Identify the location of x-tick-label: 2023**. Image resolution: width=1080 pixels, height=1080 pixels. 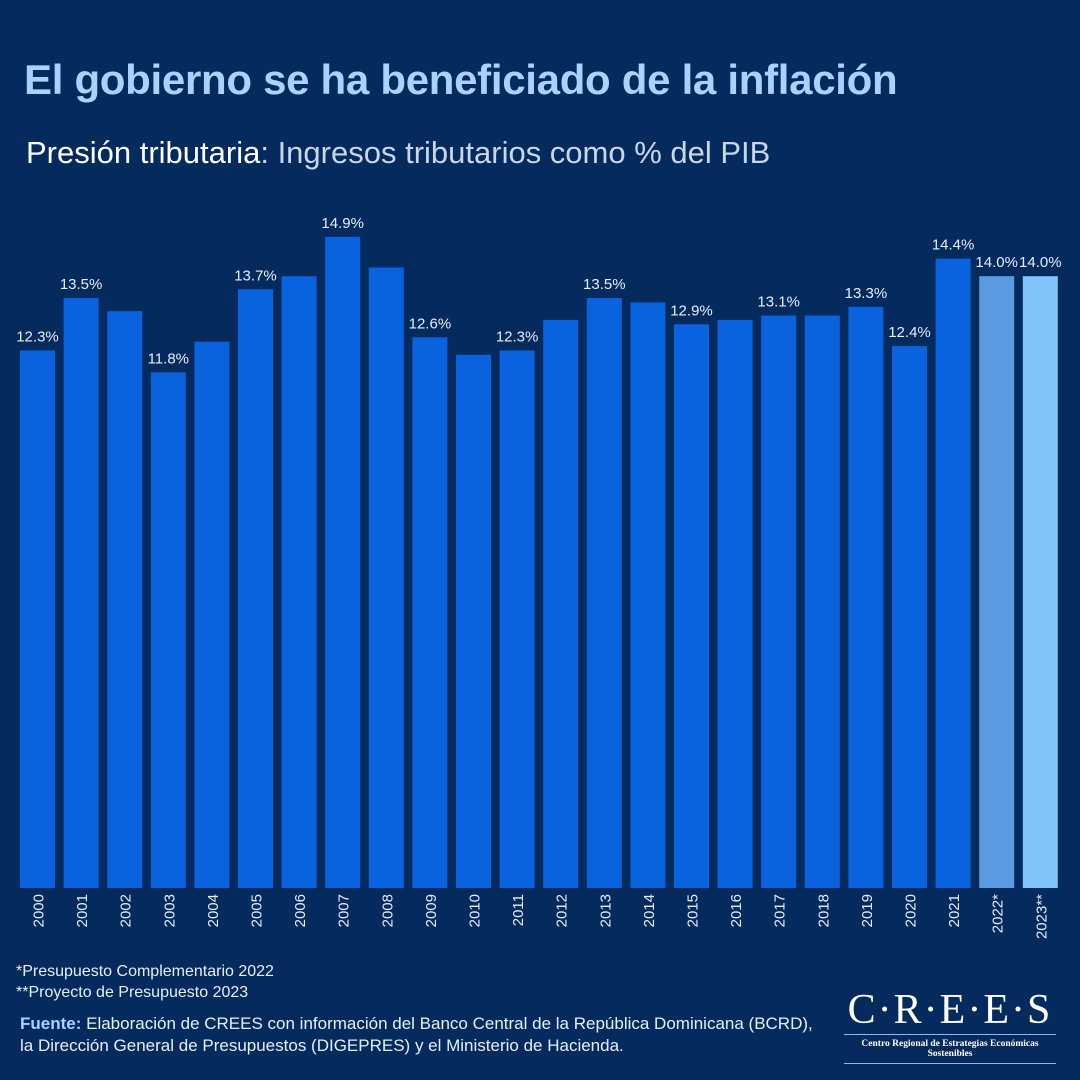
(1041, 916).